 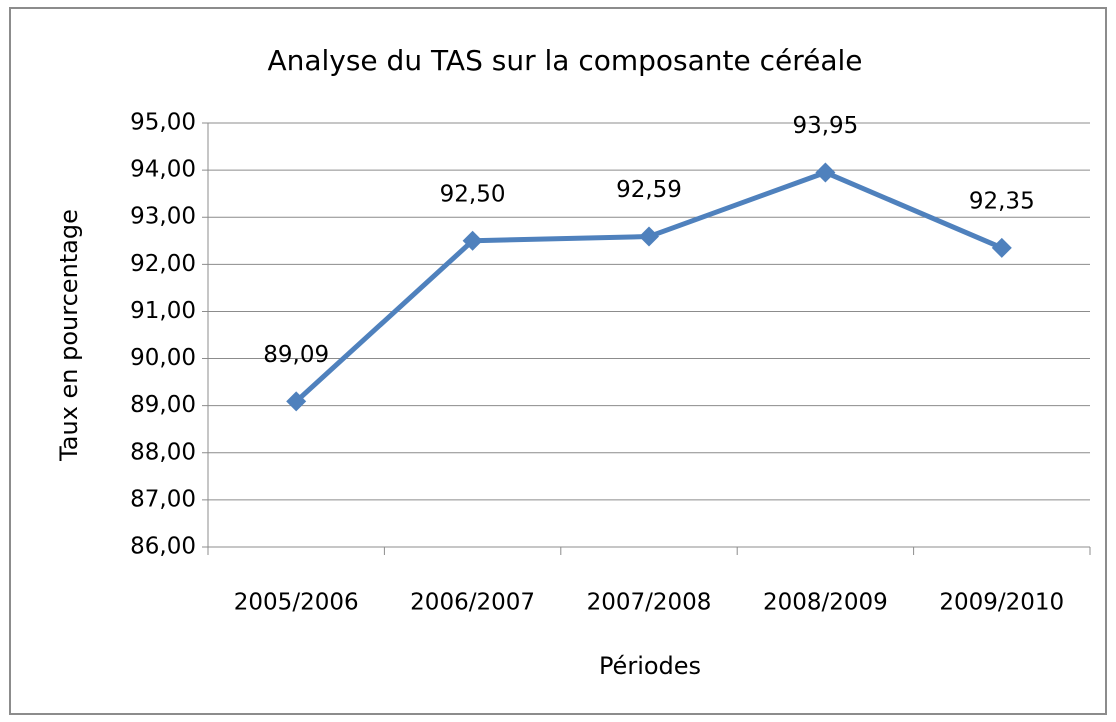 I want to click on y-tick-label: 92,00, so click(x=163, y=264).